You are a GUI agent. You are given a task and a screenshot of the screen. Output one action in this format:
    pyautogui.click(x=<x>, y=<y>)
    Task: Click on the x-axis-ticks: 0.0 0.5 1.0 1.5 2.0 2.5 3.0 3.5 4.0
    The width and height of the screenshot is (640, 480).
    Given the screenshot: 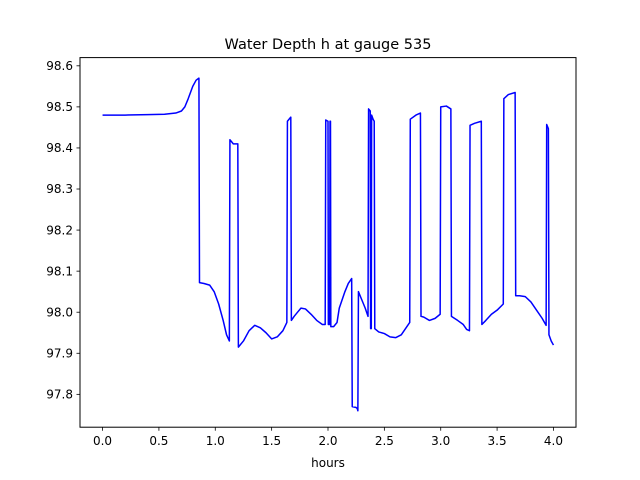 What is the action you would take?
    pyautogui.click(x=328, y=437)
    